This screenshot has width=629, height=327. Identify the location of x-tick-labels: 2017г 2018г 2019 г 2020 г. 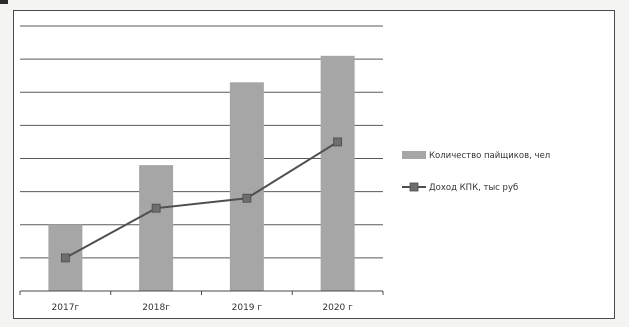
(203, 308).